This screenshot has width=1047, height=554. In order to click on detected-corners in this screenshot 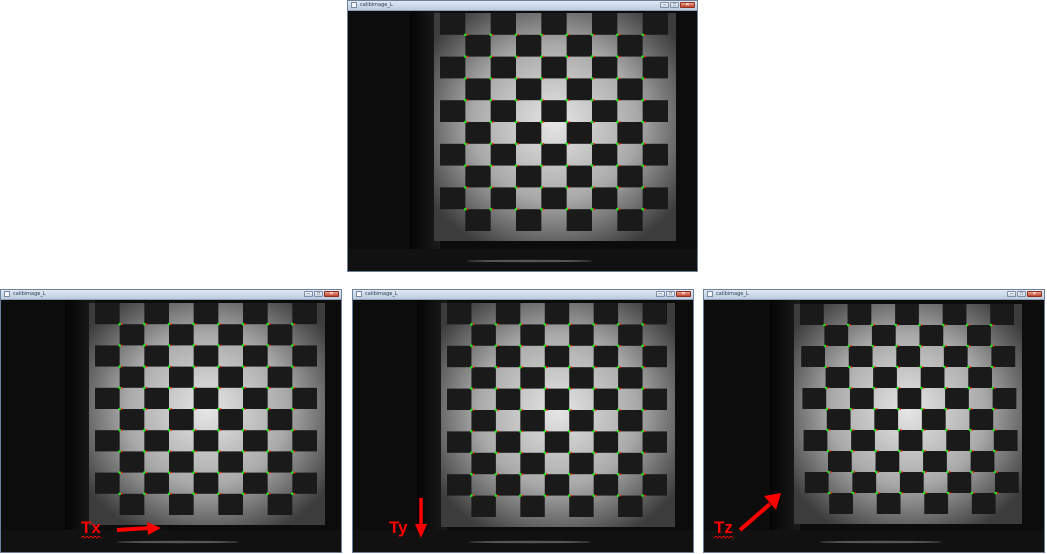, I will do `click(207, 409)`.